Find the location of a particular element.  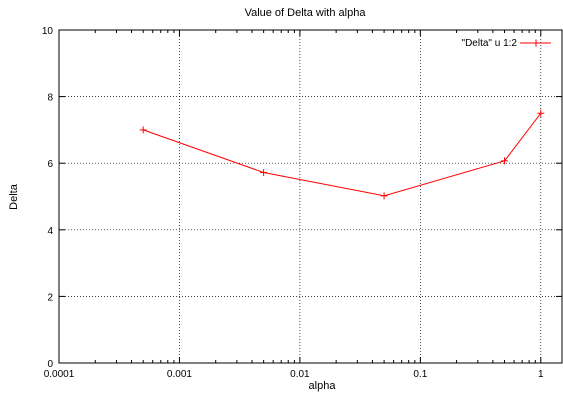

x-axis-label: alpha is located at coordinates (323, 386).